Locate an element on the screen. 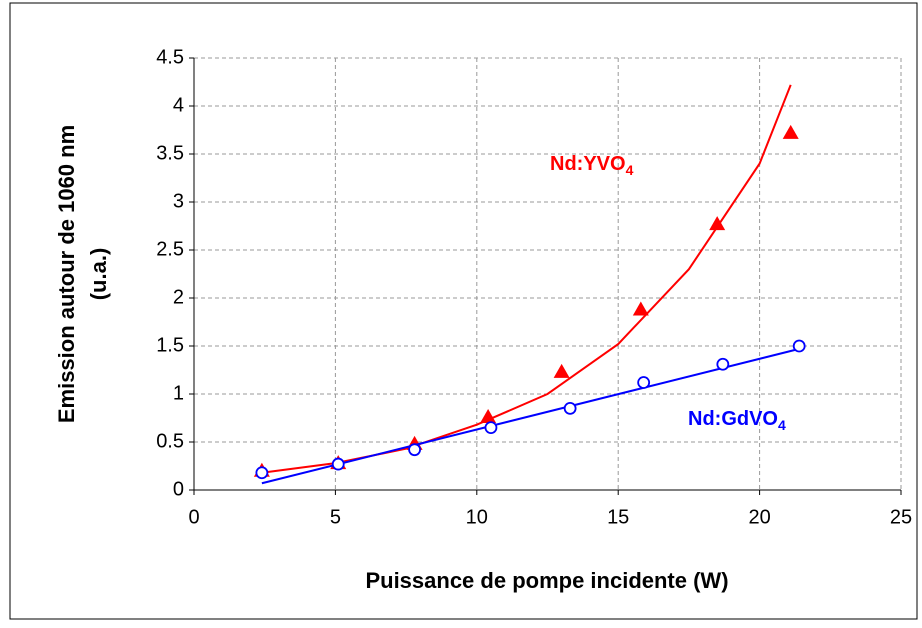  y-tick-label: 2 is located at coordinates (178, 297).